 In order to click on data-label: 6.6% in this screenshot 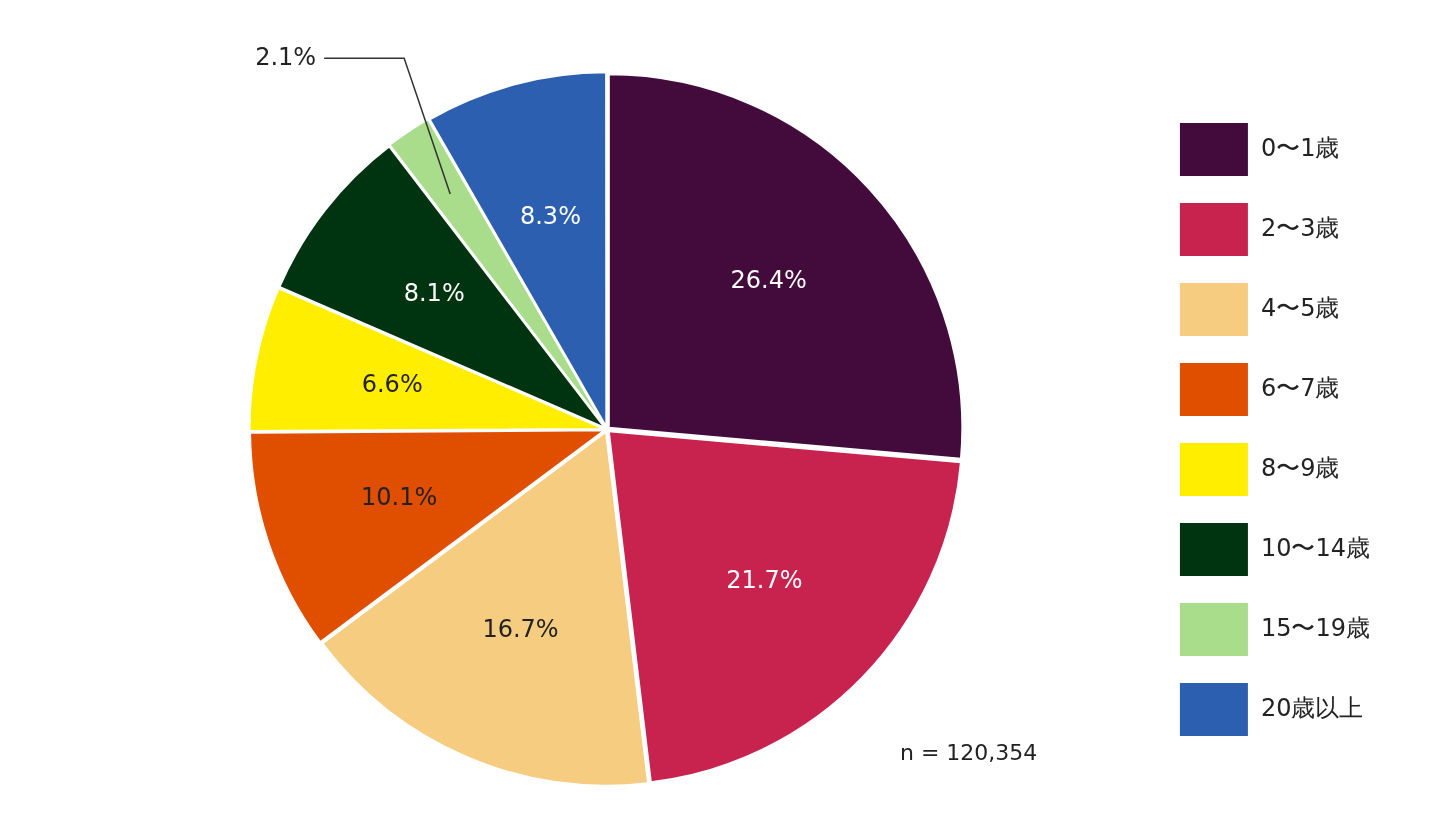, I will do `click(392, 383)`.